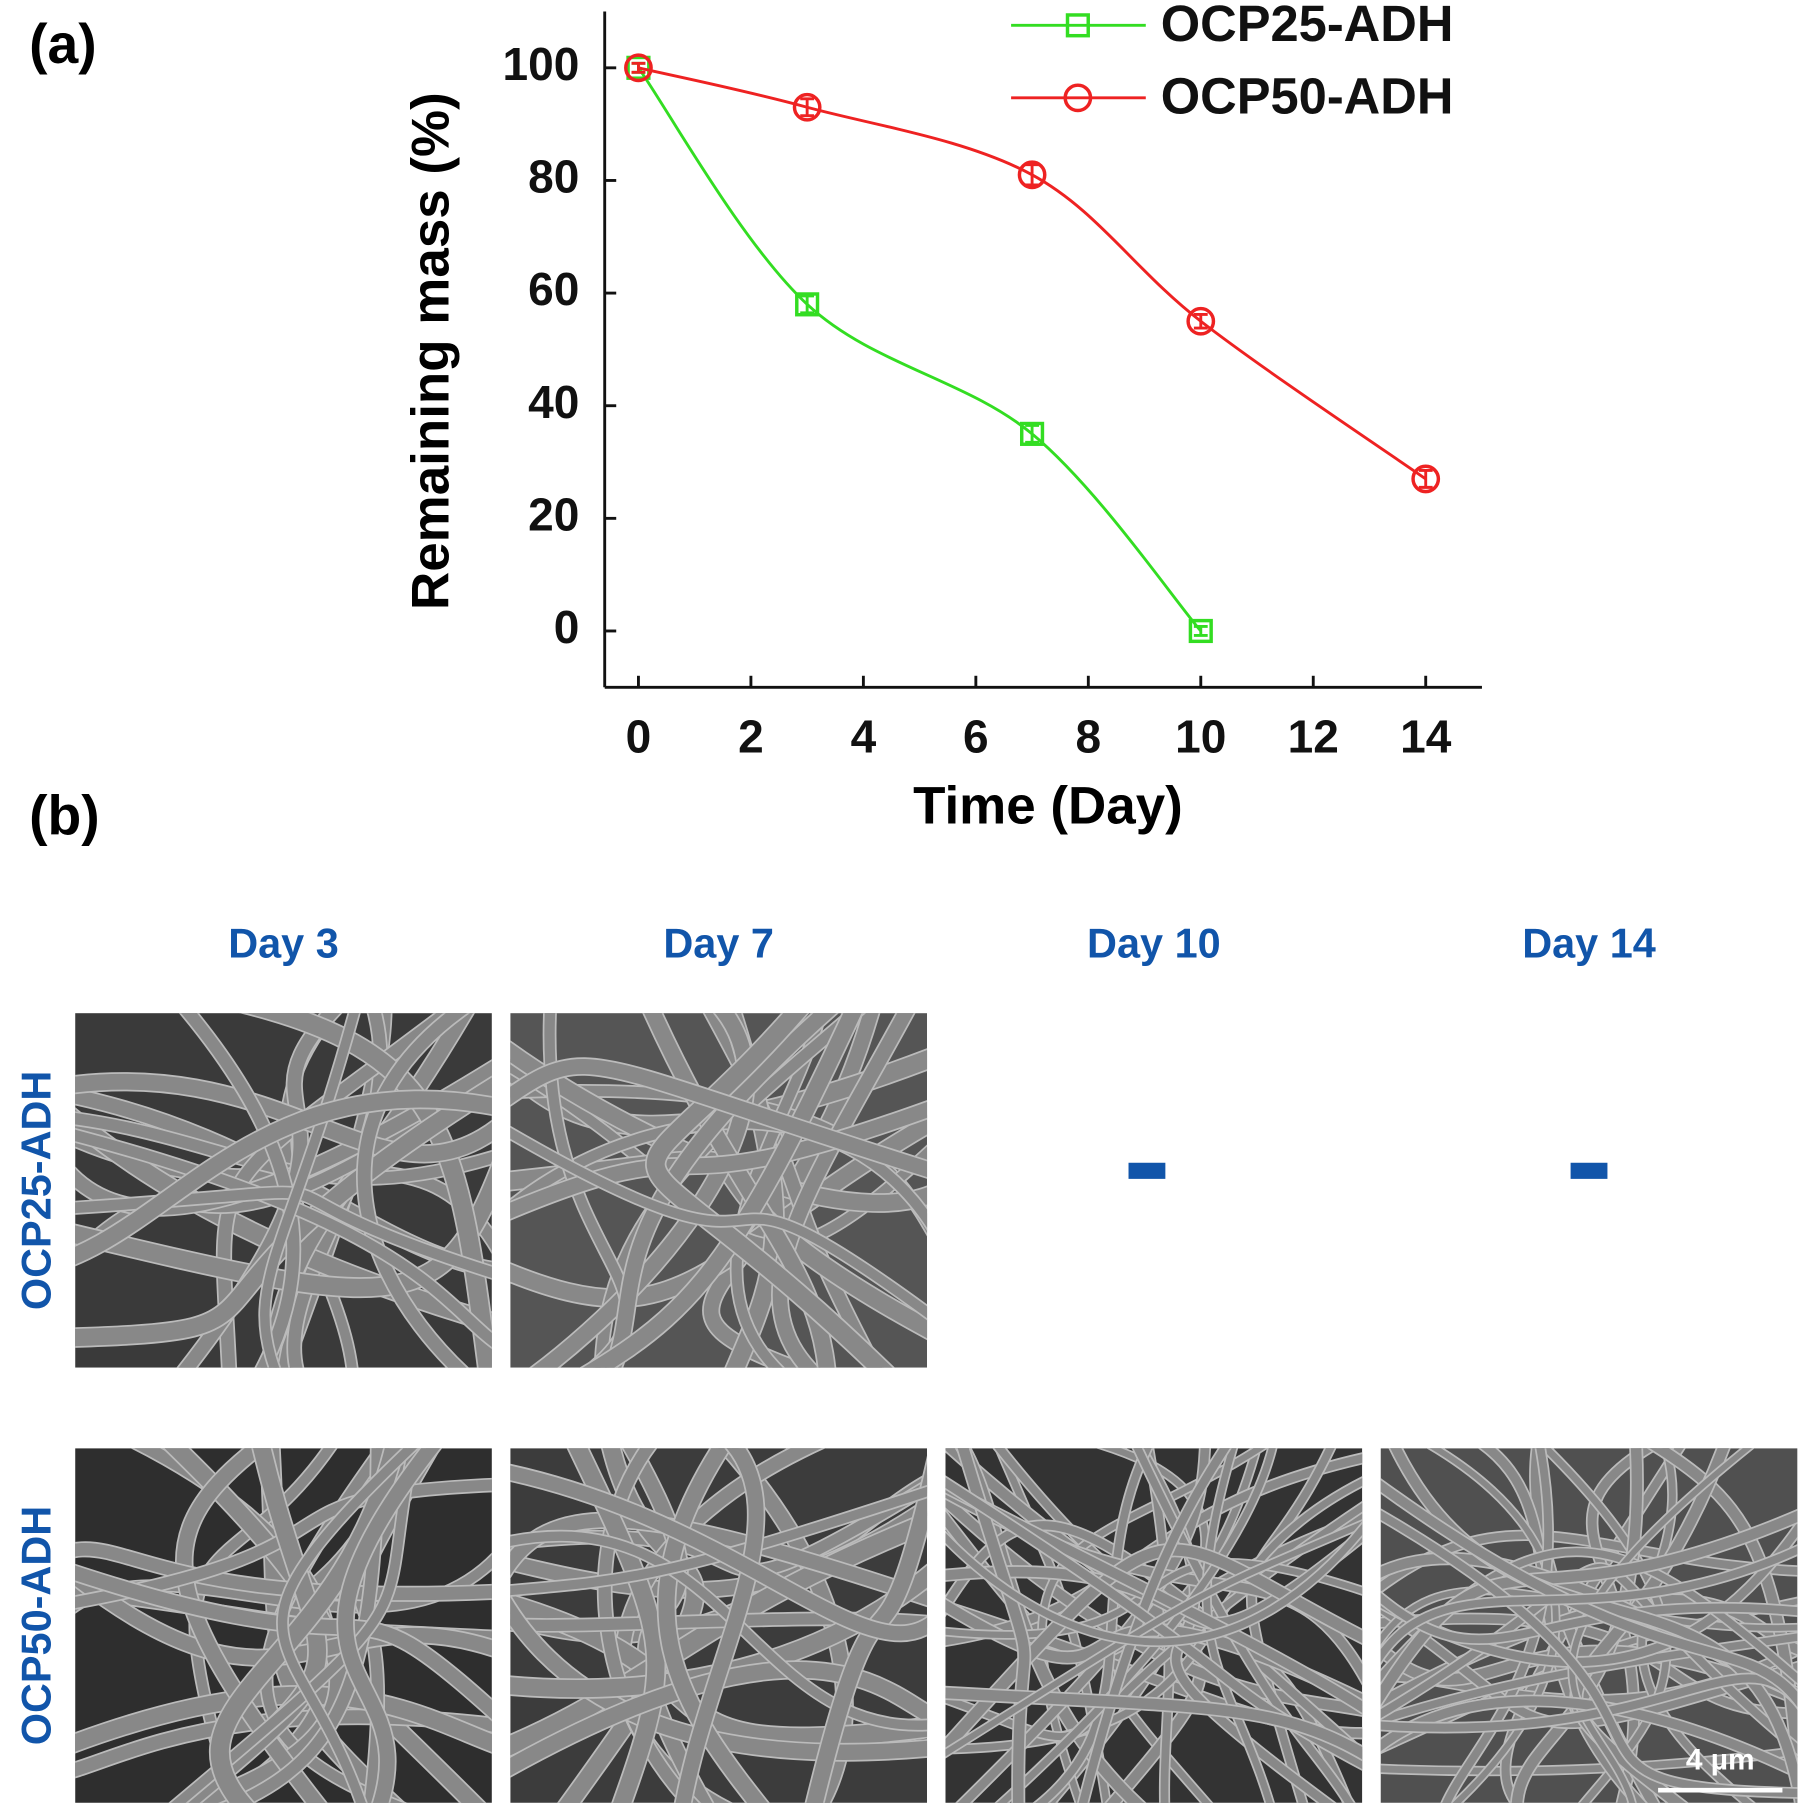  I want to click on x-tick-label: 4, so click(864, 736).